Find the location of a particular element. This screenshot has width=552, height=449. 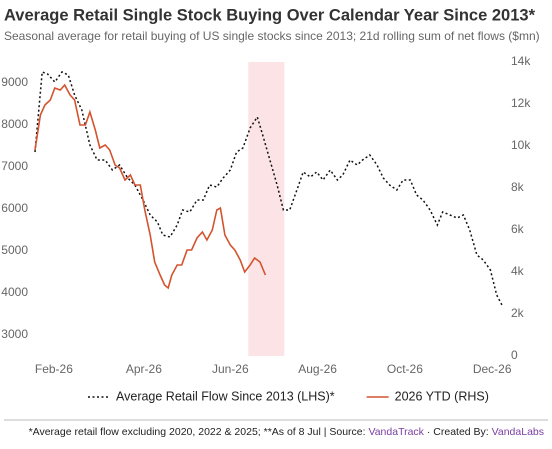

y-tick-label: 9000 is located at coordinates (14, 82).